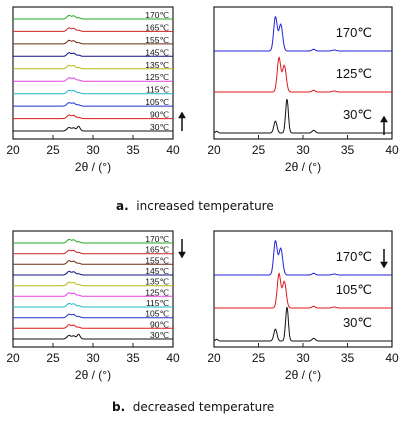  What do you see at coordinates (303, 375) in the screenshot?
I see `b-right-xlabel: 2θ / (°)` at bounding box center [303, 375].